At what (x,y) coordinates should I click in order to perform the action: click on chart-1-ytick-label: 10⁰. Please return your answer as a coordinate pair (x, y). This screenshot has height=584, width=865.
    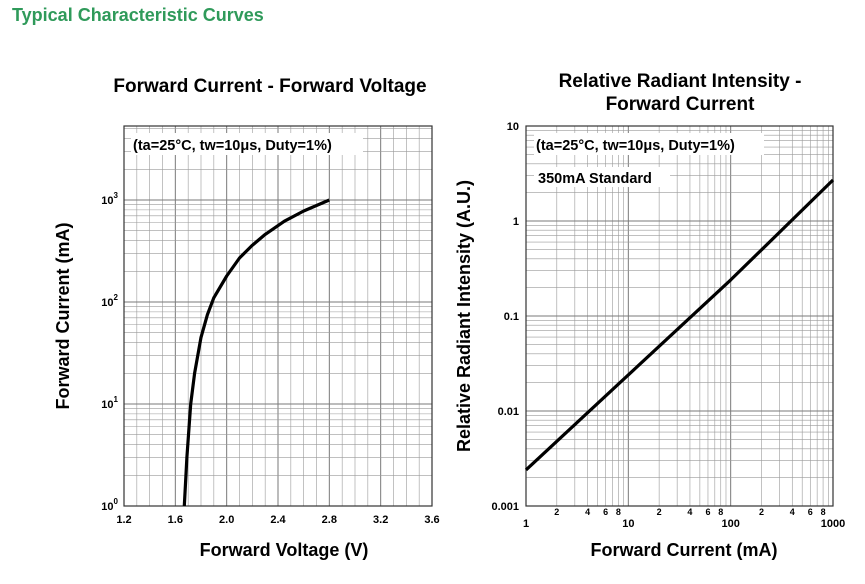
    Looking at the image, I should click on (109, 505).